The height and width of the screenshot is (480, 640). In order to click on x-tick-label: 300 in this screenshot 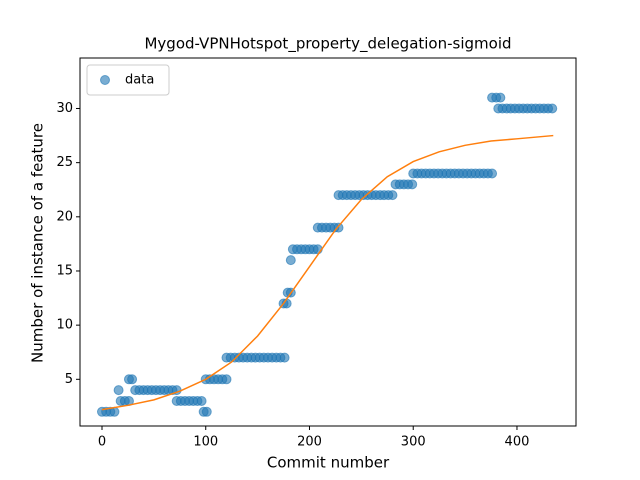, I will do `click(413, 442)`.